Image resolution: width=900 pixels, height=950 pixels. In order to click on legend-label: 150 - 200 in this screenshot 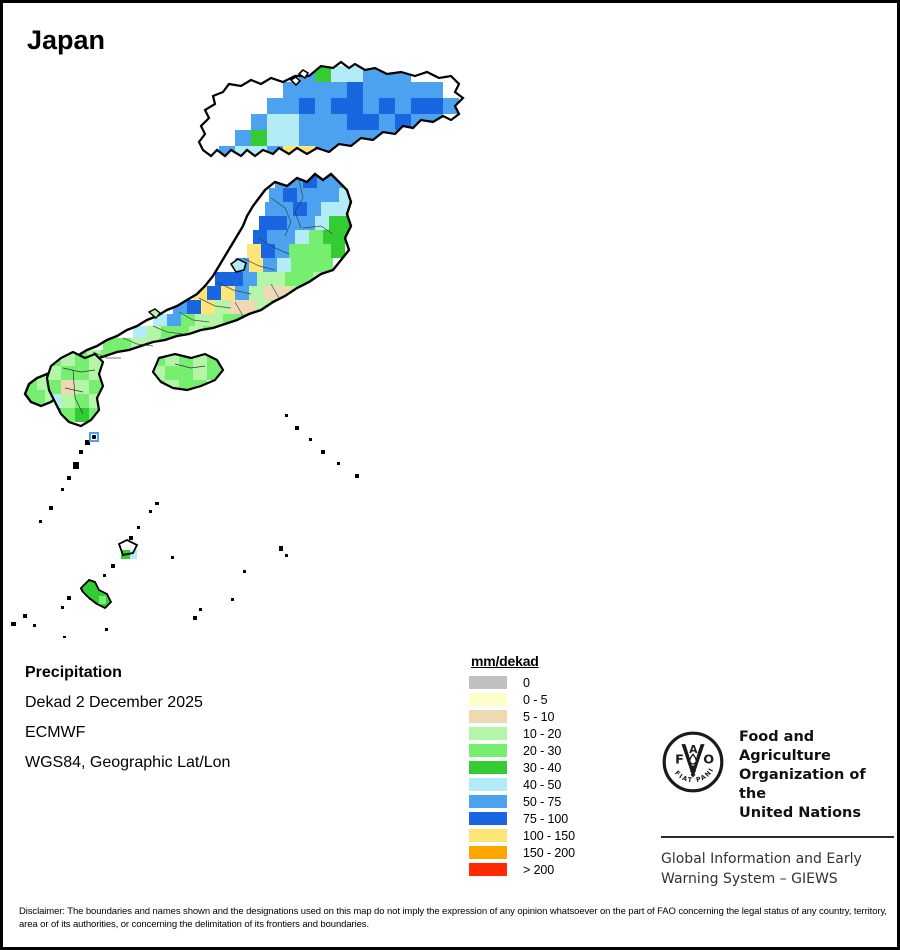, I will do `click(549, 852)`.